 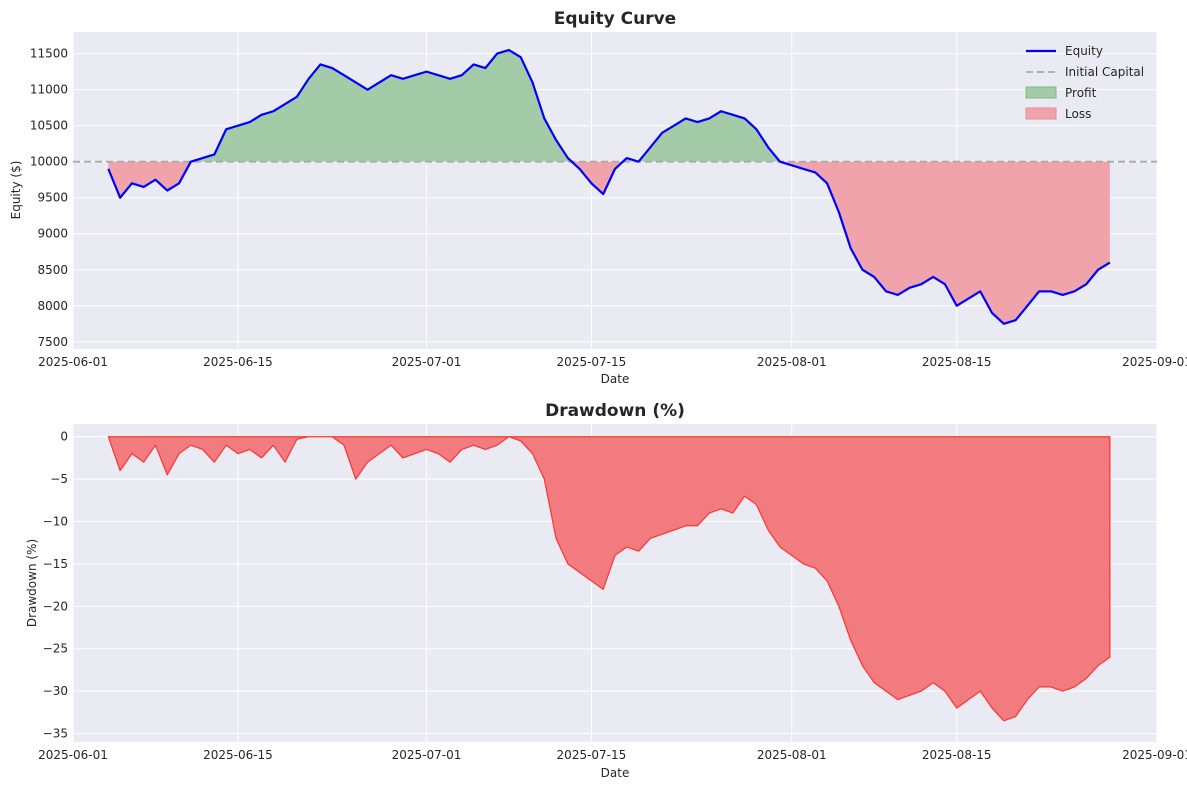 What do you see at coordinates (52, 306) in the screenshot?
I see `y-tick-label: 8000` at bounding box center [52, 306].